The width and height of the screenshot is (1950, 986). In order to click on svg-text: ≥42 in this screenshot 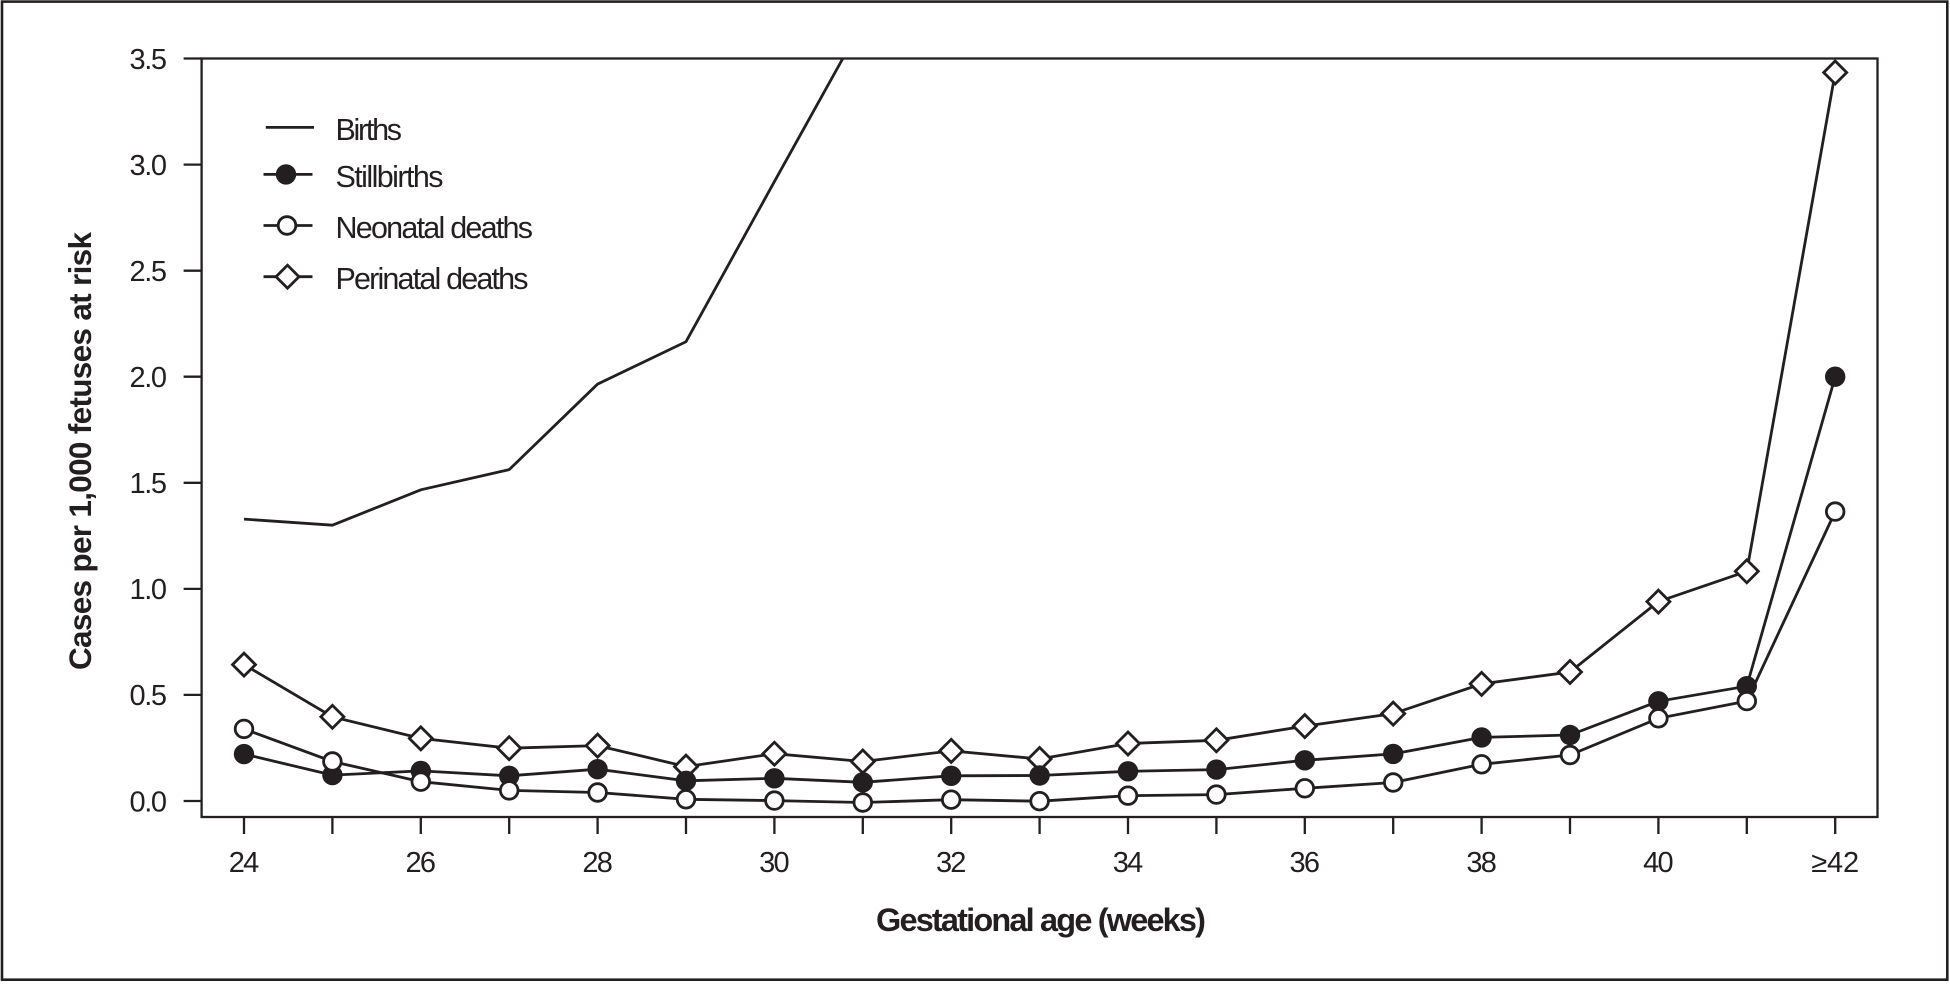, I will do `click(1835, 863)`.